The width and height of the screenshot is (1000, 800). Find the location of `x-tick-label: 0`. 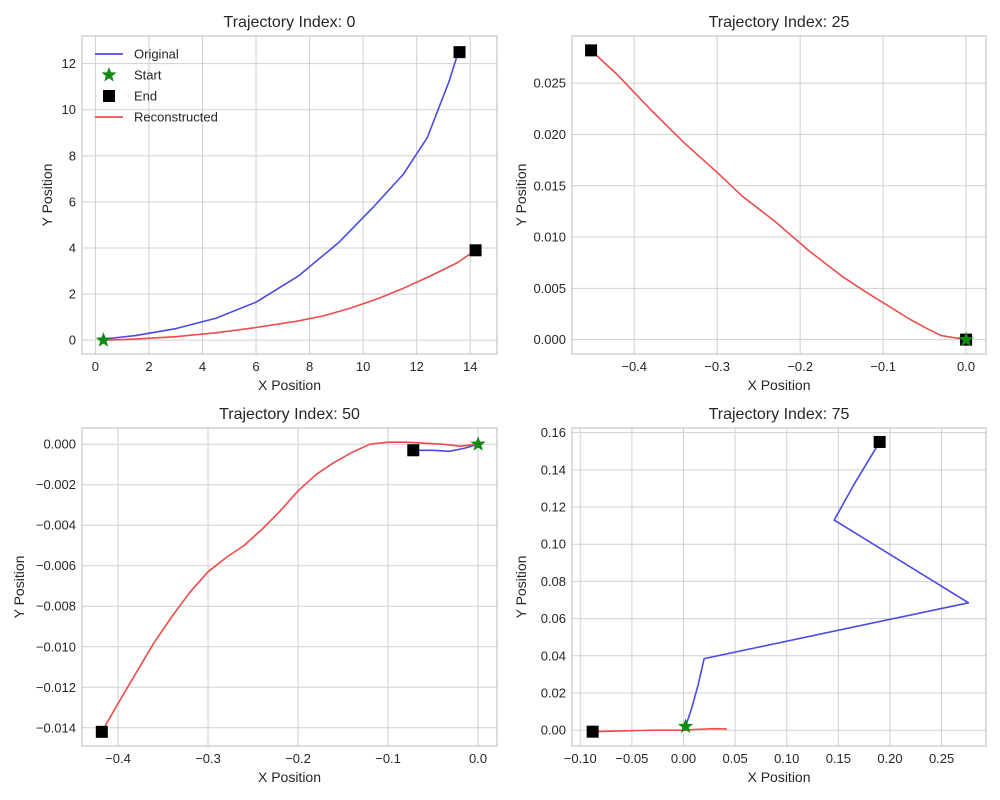

x-tick-label: 0 is located at coordinates (95, 366).